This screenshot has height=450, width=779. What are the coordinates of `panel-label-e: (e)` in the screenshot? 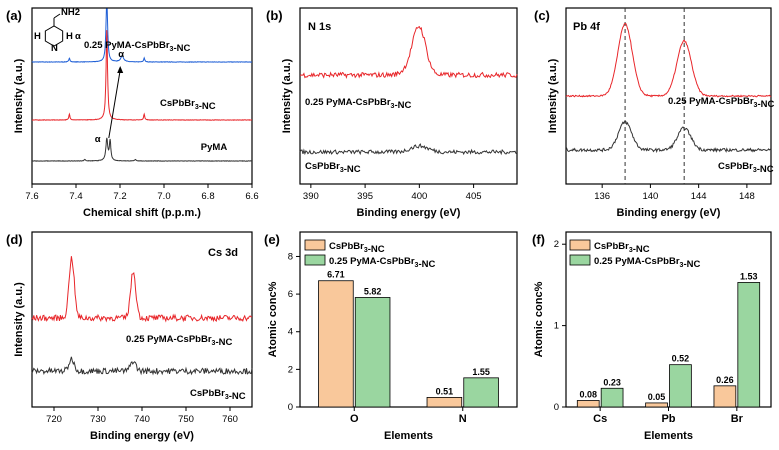 It's located at (272, 239).